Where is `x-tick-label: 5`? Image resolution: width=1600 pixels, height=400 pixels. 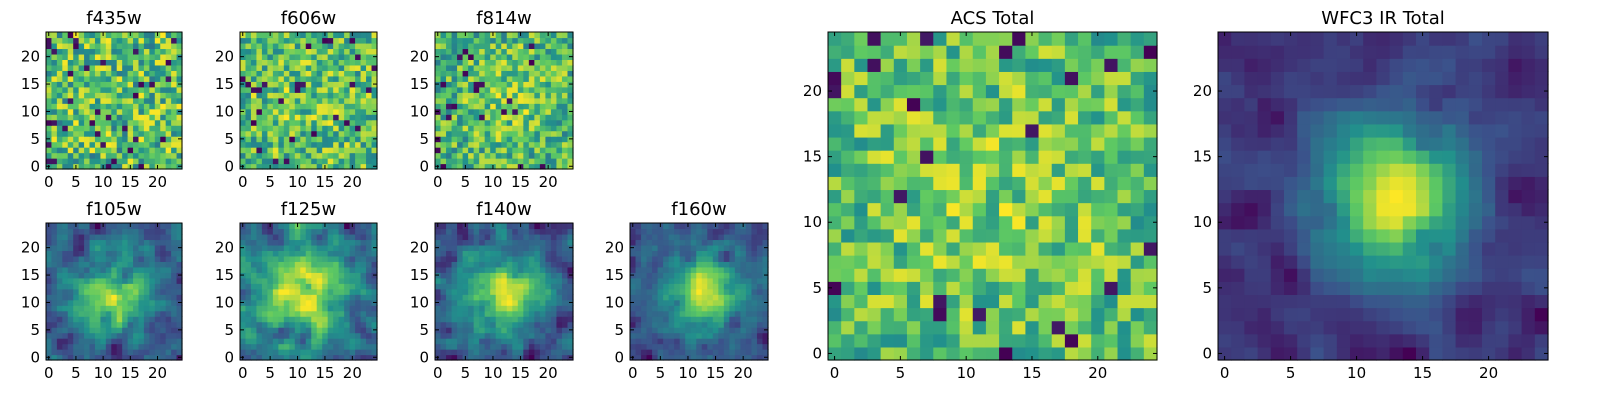
x-tick-label: 5 is located at coordinates (466, 373).